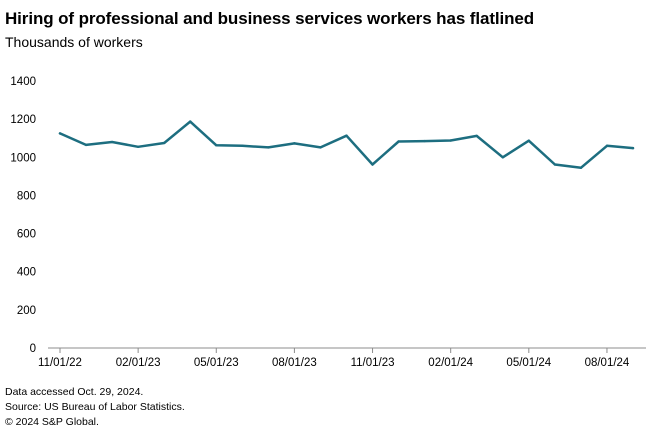  What do you see at coordinates (52, 422) in the screenshot?
I see `footer-copyright: © 2024 S&P Global.` at bounding box center [52, 422].